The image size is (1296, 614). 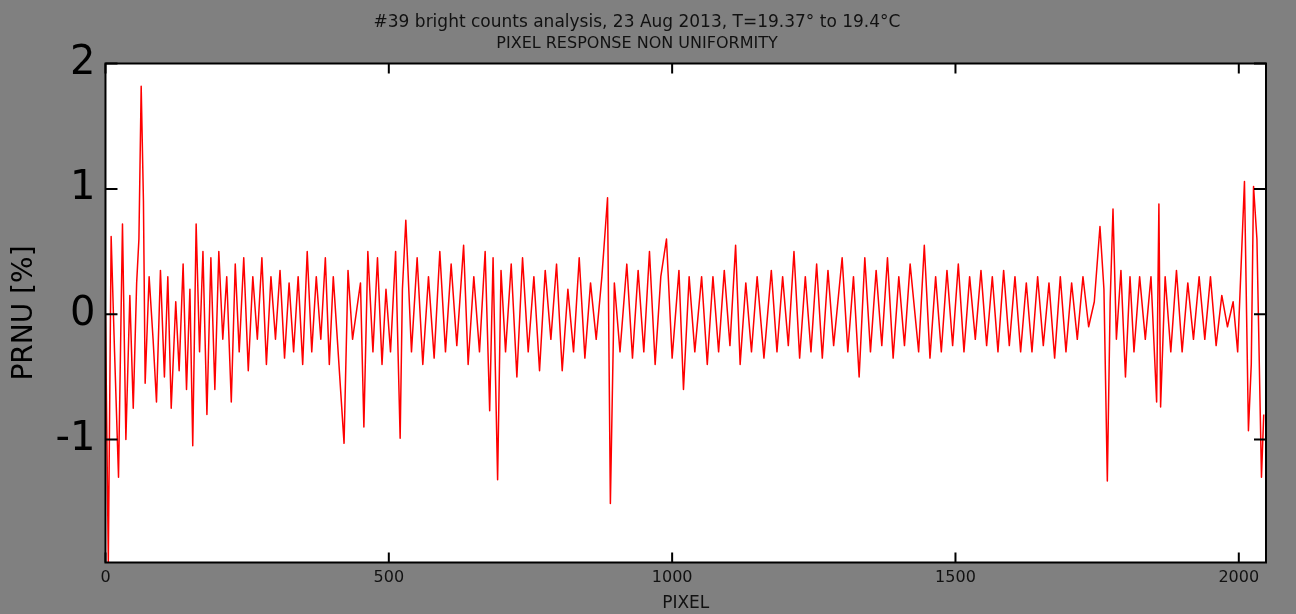 What do you see at coordinates (83, 310) in the screenshot?
I see `y-tick-label: 0` at bounding box center [83, 310].